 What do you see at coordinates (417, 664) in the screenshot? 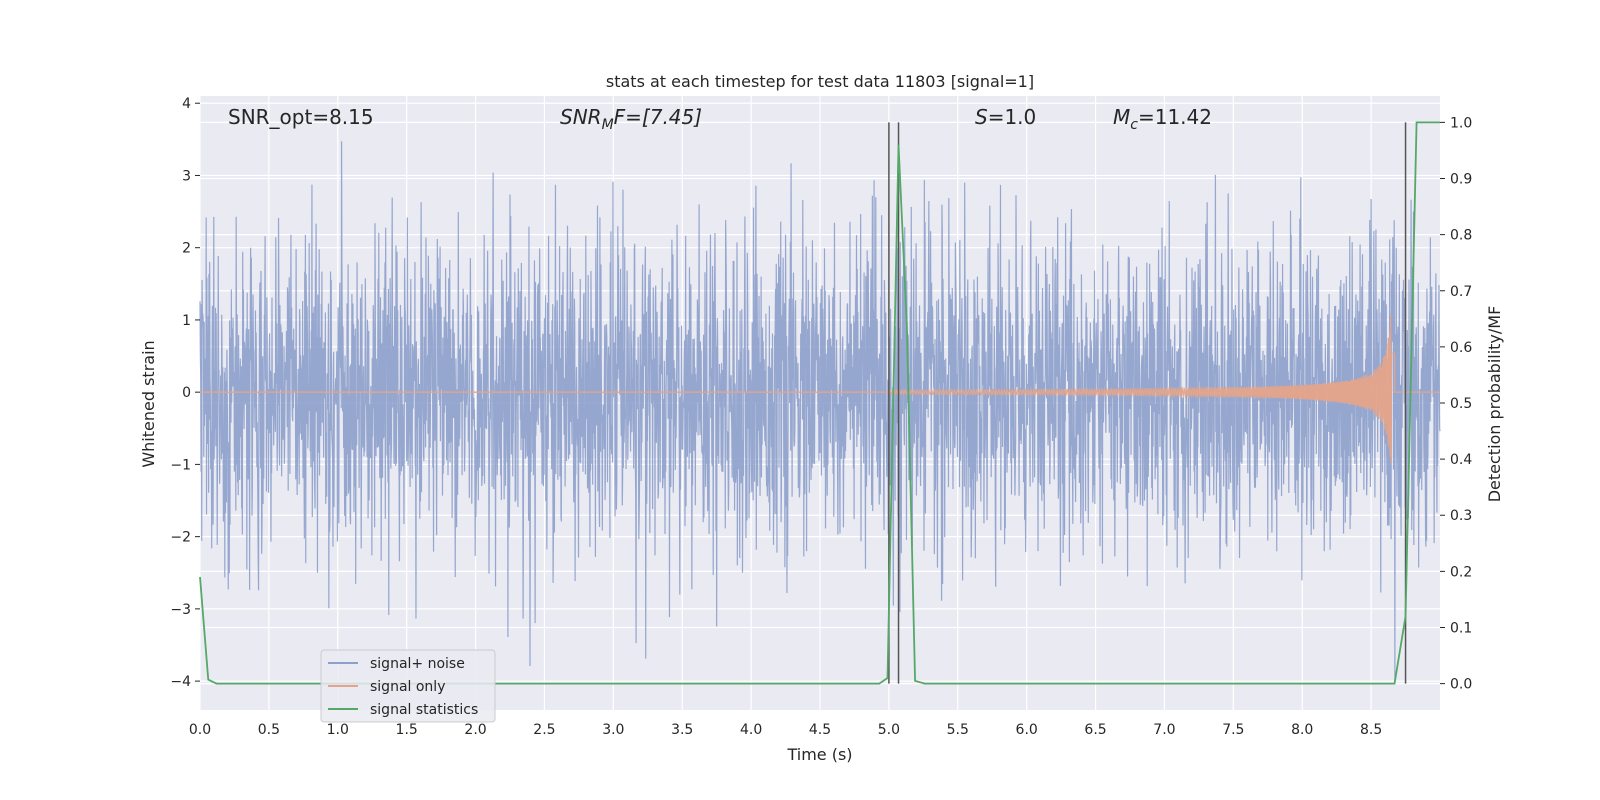
I see `legend-label-signal-plus-noise: signal+ noise` at bounding box center [417, 664].